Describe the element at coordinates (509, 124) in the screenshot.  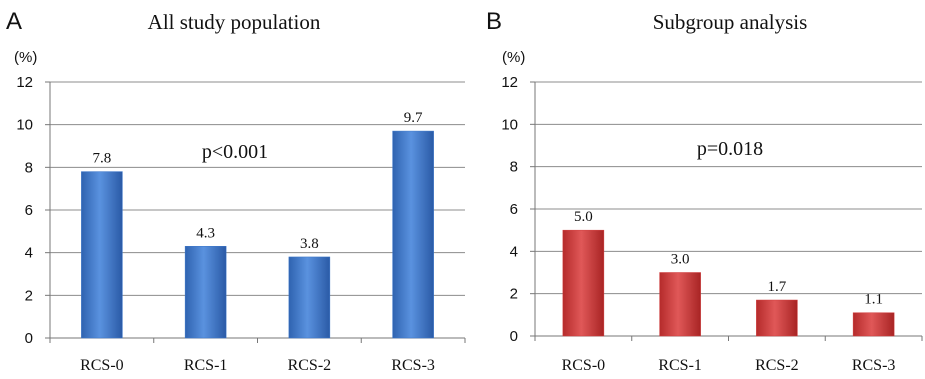
I see `panel-b-ytick-label: 10` at that location.